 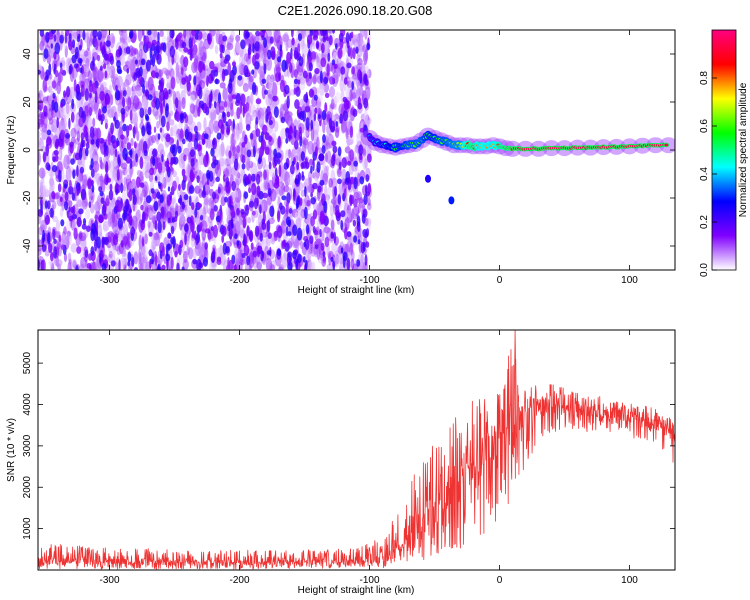 What do you see at coordinates (109, 280) in the screenshot?
I see `x-tick-label: -300` at bounding box center [109, 280].